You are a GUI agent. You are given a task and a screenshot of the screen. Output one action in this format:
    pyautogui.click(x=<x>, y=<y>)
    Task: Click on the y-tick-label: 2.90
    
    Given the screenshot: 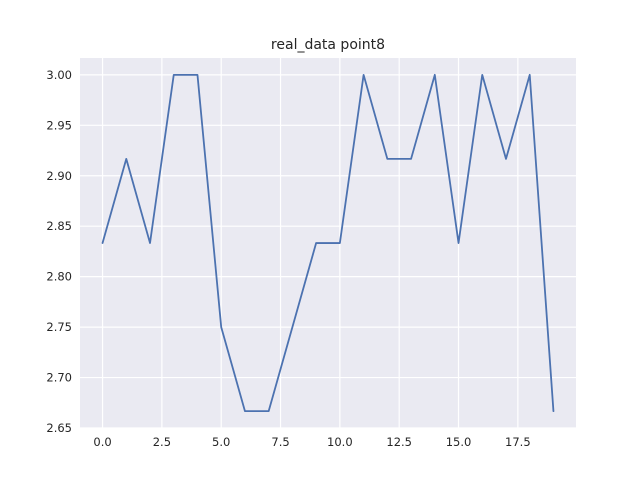 What is the action you would take?
    pyautogui.click(x=59, y=176)
    